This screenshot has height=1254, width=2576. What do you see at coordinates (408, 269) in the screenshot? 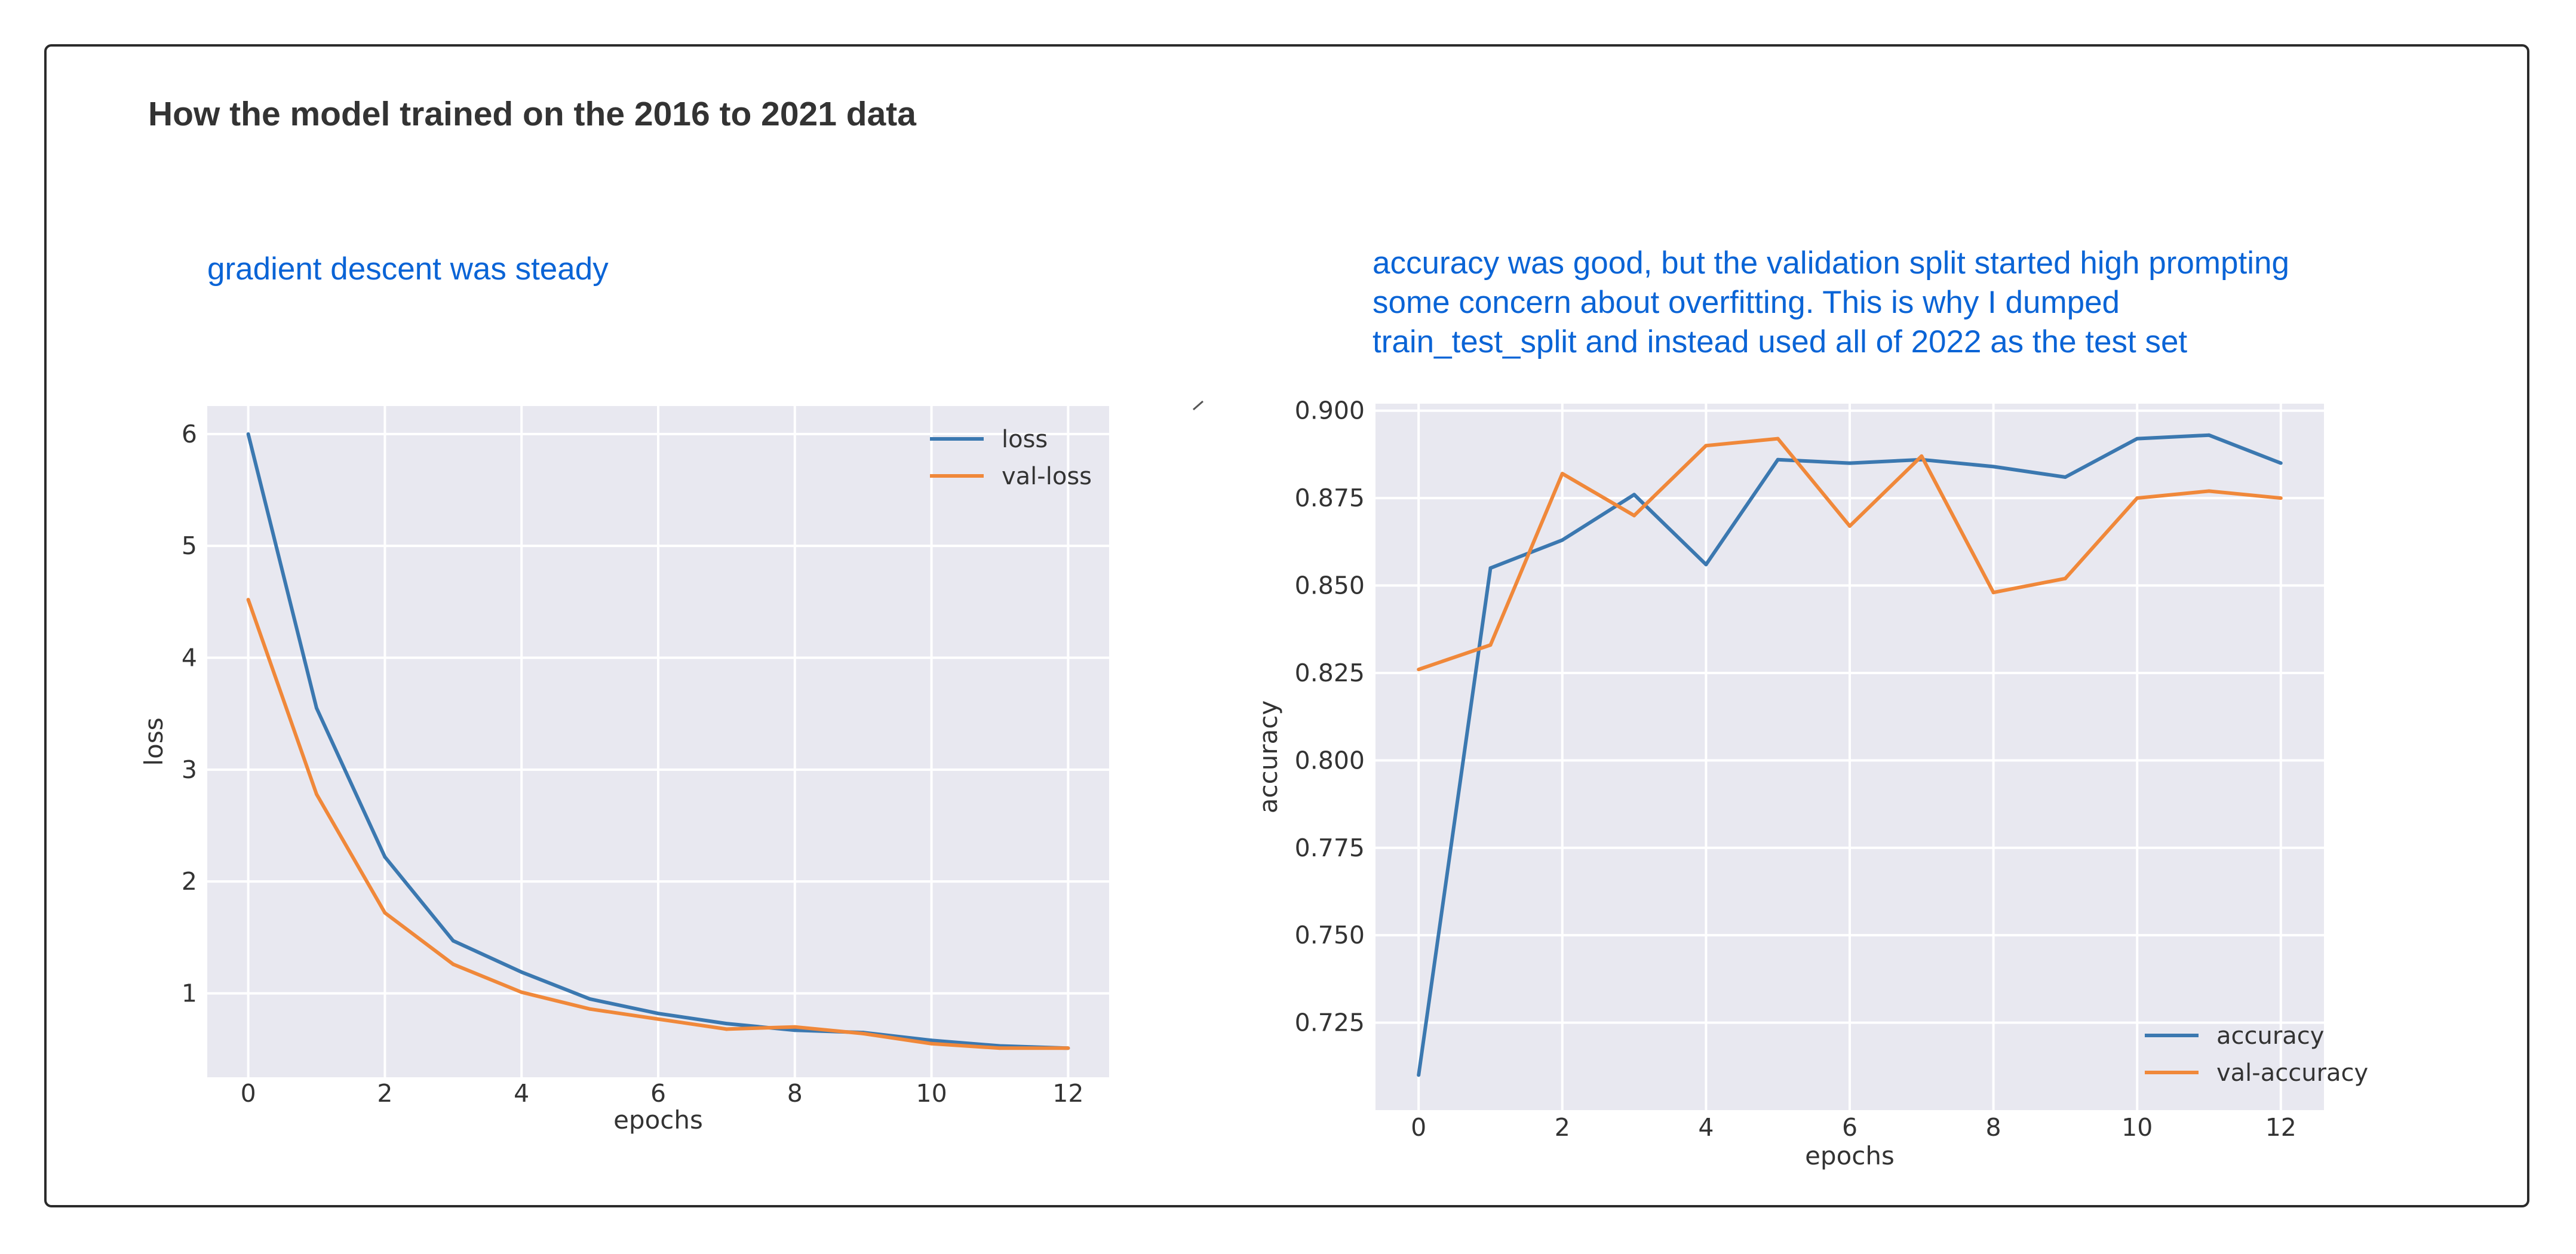
I see `loss-annotation: gradient descent was steady` at bounding box center [408, 269].